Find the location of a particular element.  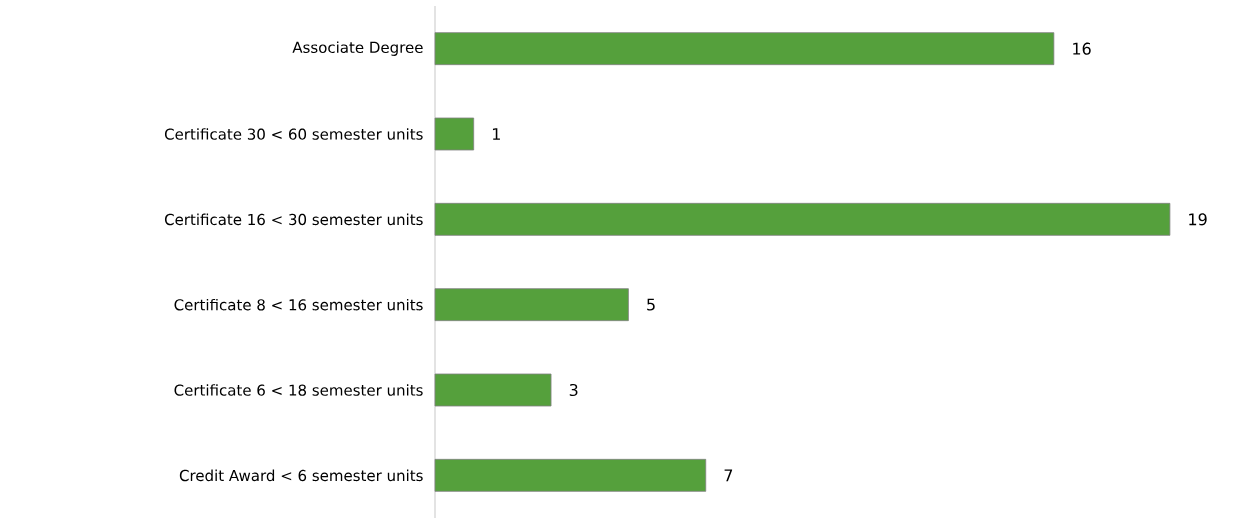

y-tick-label: Certificate 8 < 16 semester units is located at coordinates (298, 304).